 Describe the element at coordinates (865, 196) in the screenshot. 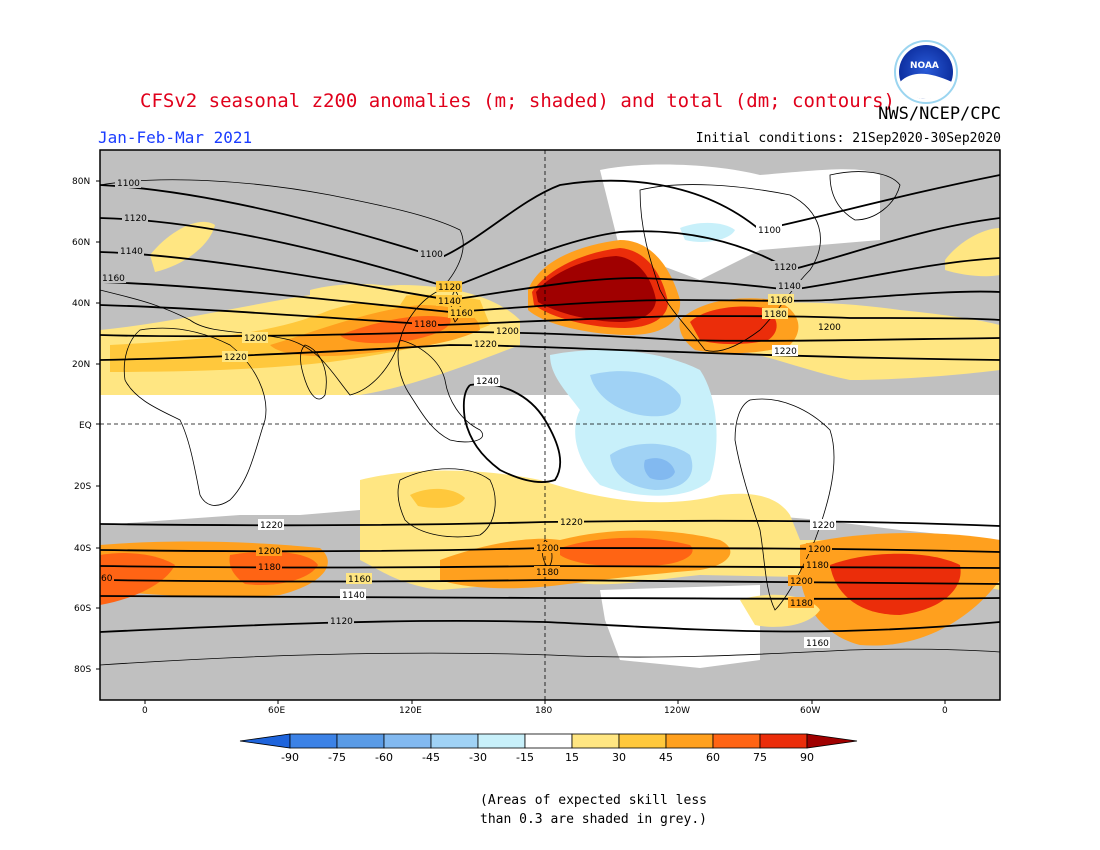

I see `coast-greenland` at that location.